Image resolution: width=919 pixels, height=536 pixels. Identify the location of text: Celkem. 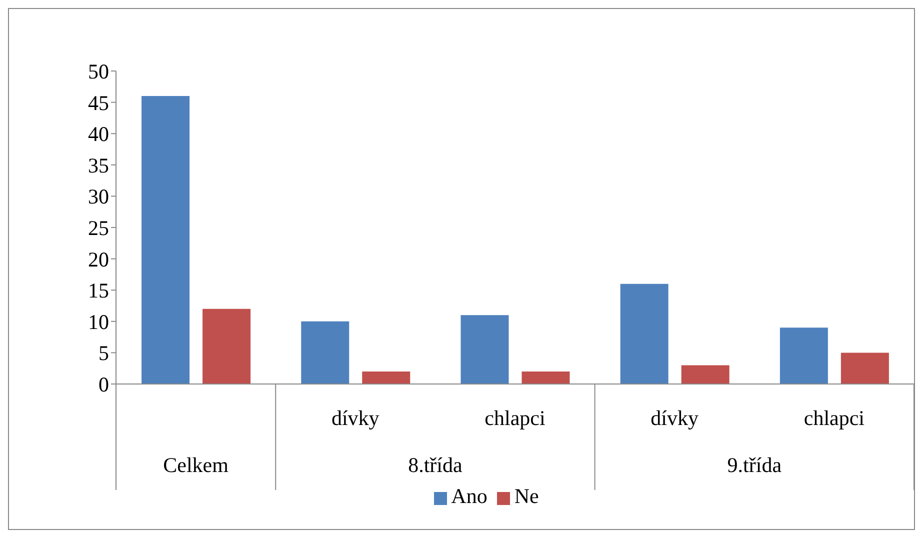
(195, 465).